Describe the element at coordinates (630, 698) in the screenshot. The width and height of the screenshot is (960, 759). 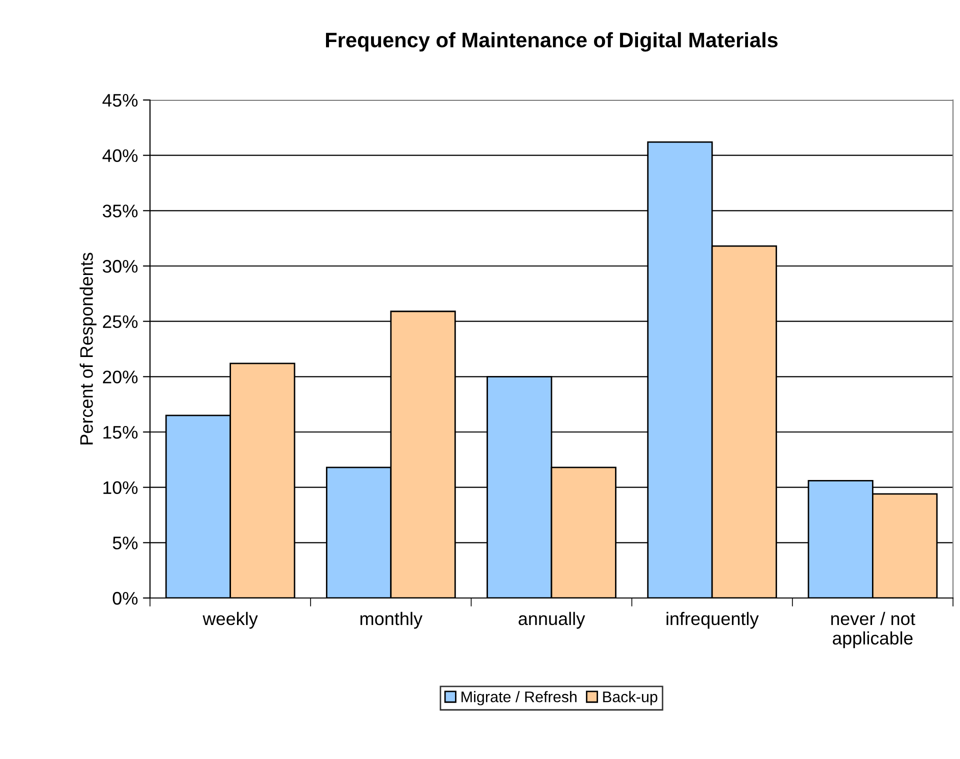
I see `legend-label: Back-up` at that location.